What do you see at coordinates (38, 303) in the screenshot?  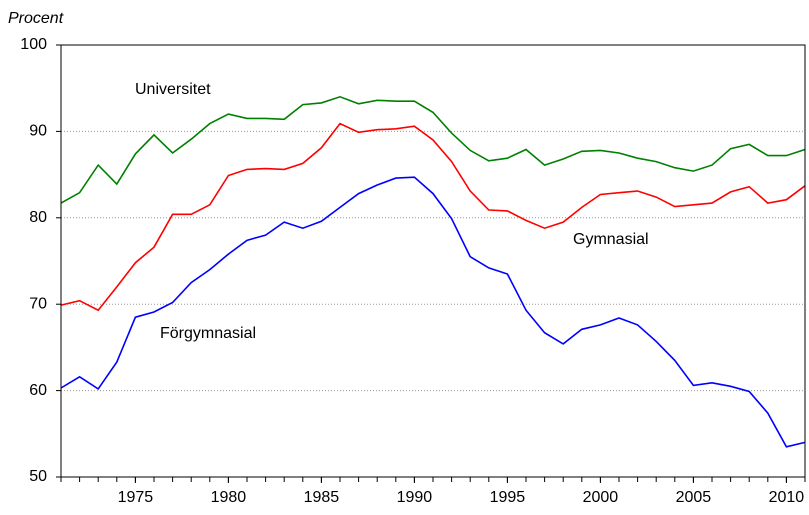 I see `y-tick-label: 70` at bounding box center [38, 303].